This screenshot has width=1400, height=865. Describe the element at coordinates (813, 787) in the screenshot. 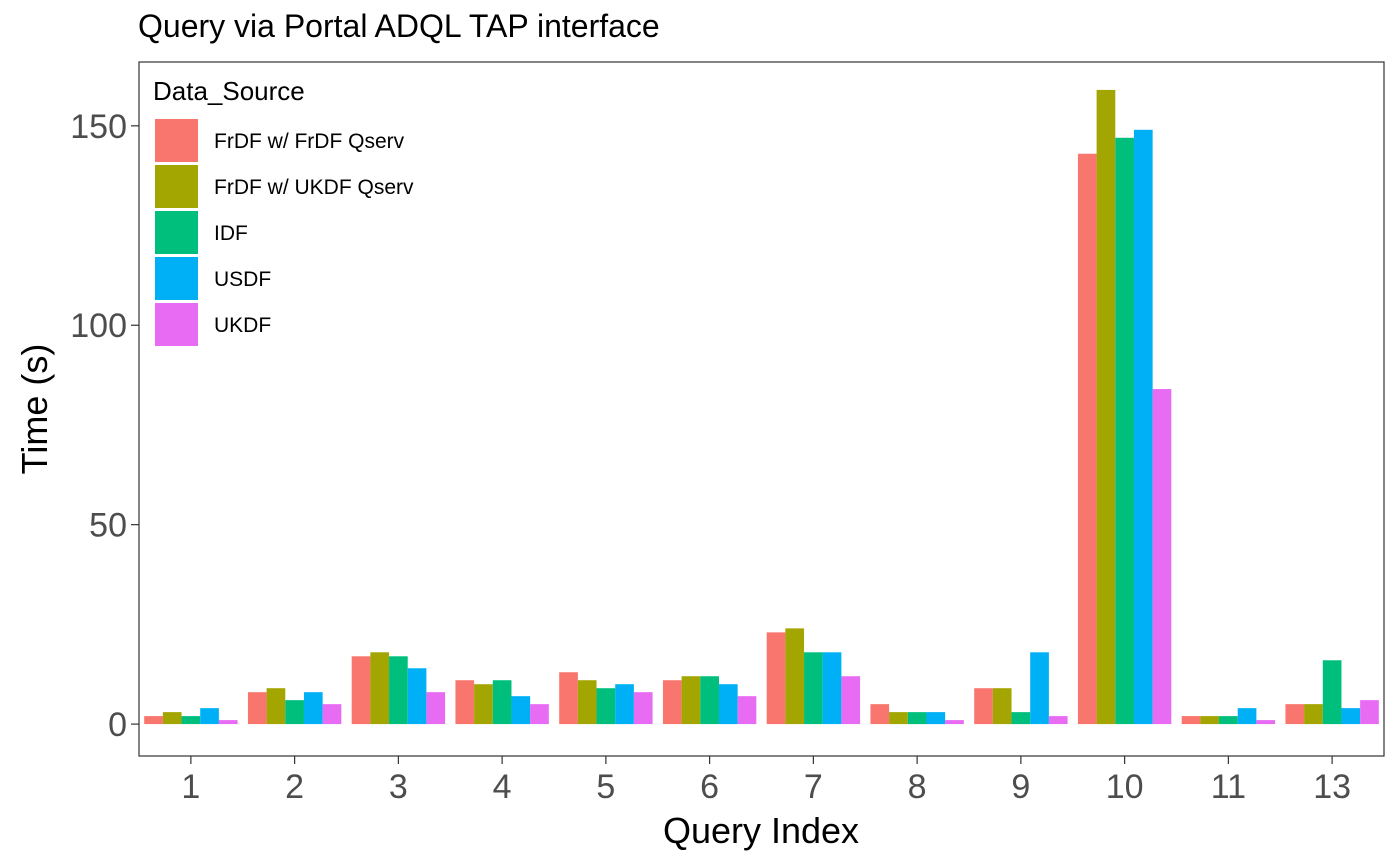

I see `x-tick-label: 7` at that location.